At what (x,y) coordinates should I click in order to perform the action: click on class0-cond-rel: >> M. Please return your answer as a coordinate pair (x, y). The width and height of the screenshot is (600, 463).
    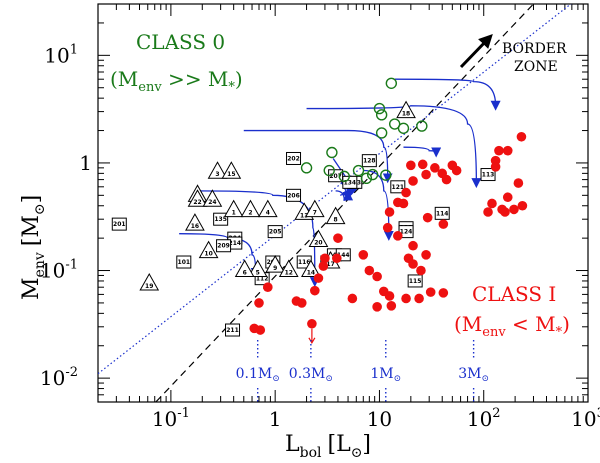
    Looking at the image, I should click on (195, 79).